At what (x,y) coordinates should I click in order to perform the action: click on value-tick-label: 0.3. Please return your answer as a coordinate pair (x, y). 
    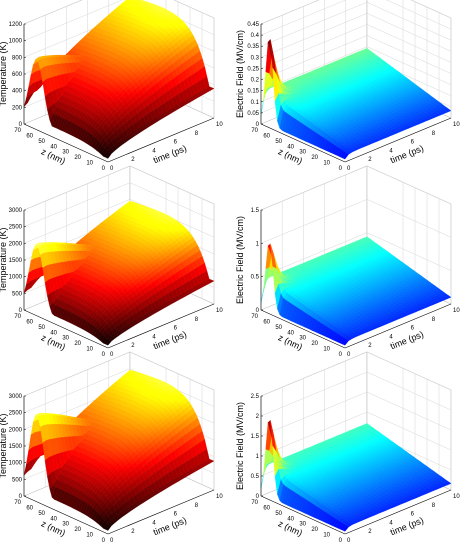
    Looking at the image, I should click on (255, 58).